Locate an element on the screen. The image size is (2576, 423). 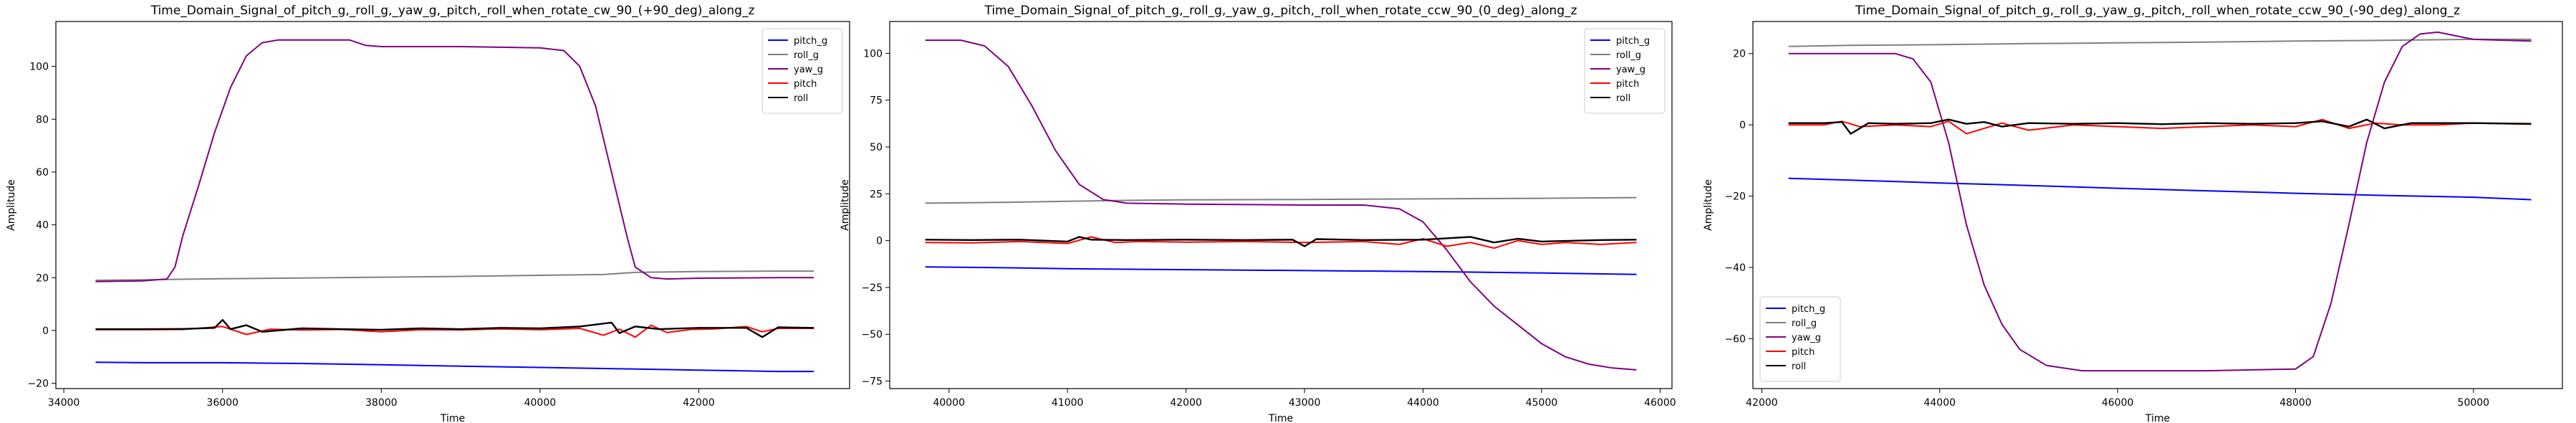
x-tick-label: 48000 is located at coordinates (2295, 403).